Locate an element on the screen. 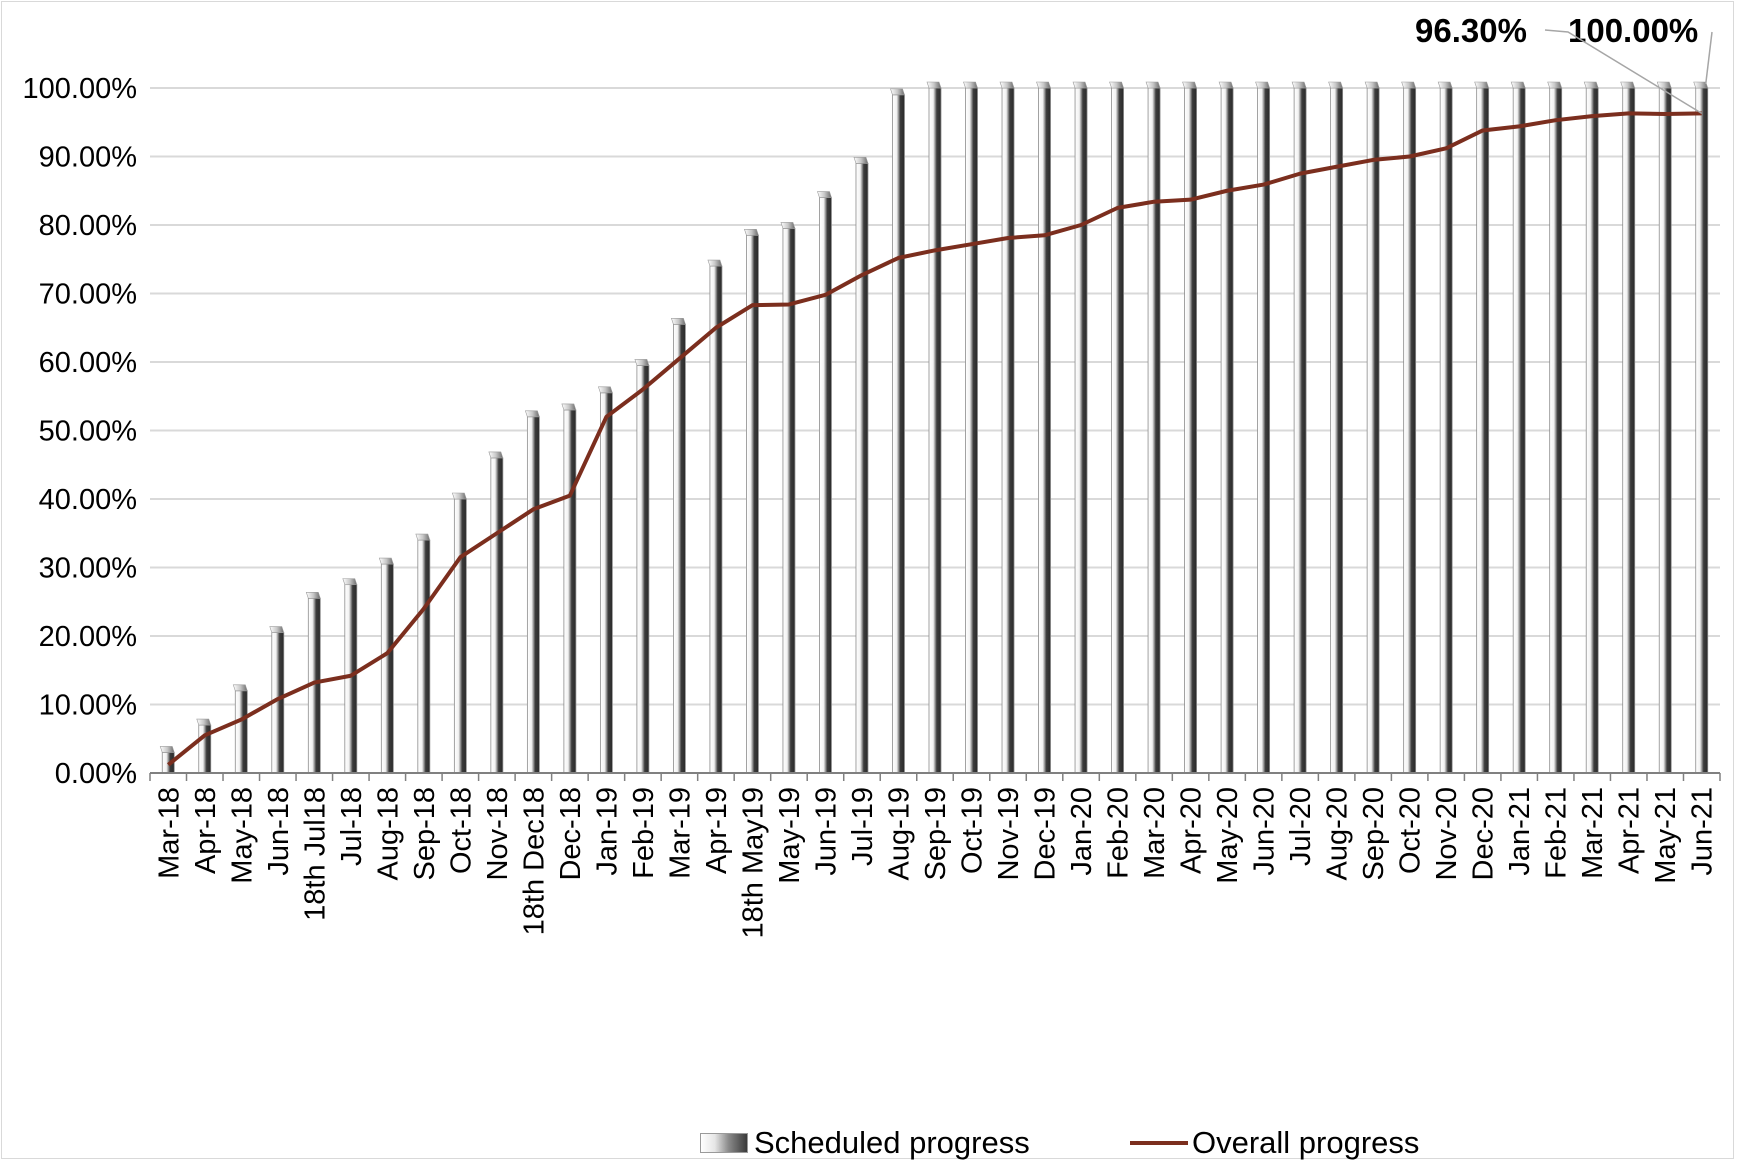  x-tick-label: Dec-19 is located at coordinates (1046, 834).